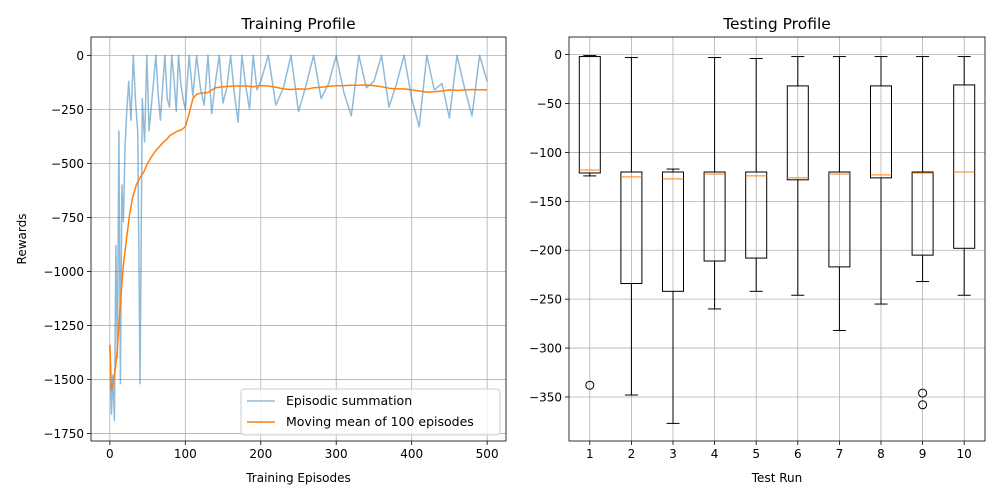  I want to click on training-y-tick-label: −1250, so click(63, 326).